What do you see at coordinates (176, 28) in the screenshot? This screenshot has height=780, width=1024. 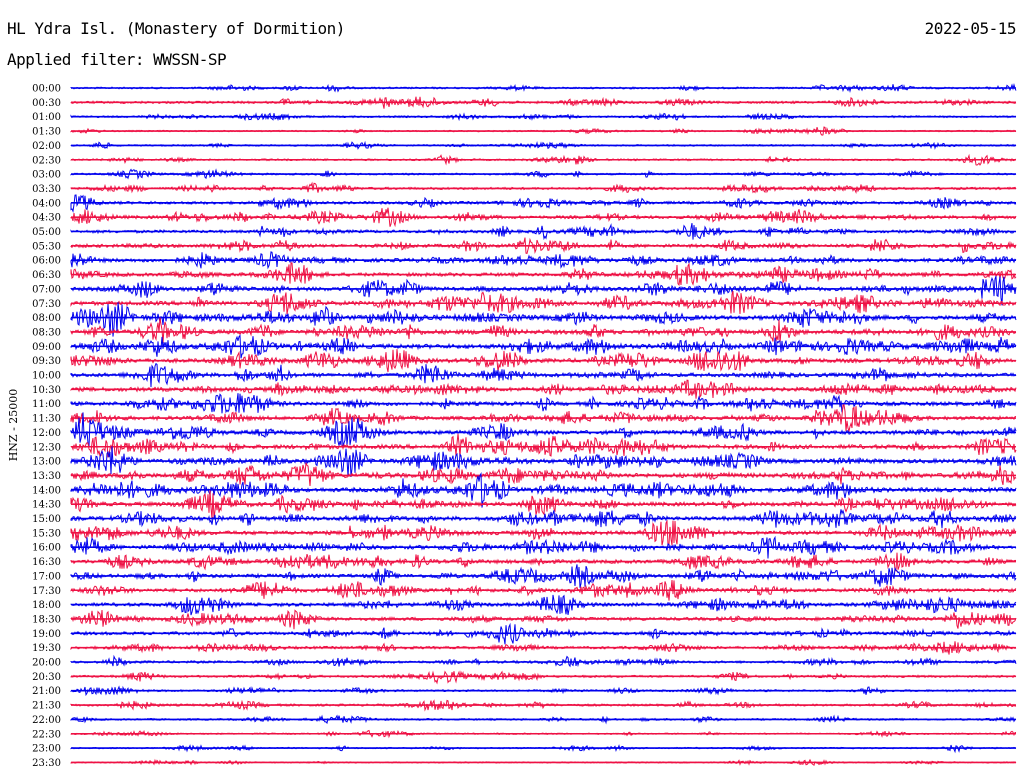 I see `station-title: HL Ydra Isl. (Monastery of Dormition)` at bounding box center [176, 28].